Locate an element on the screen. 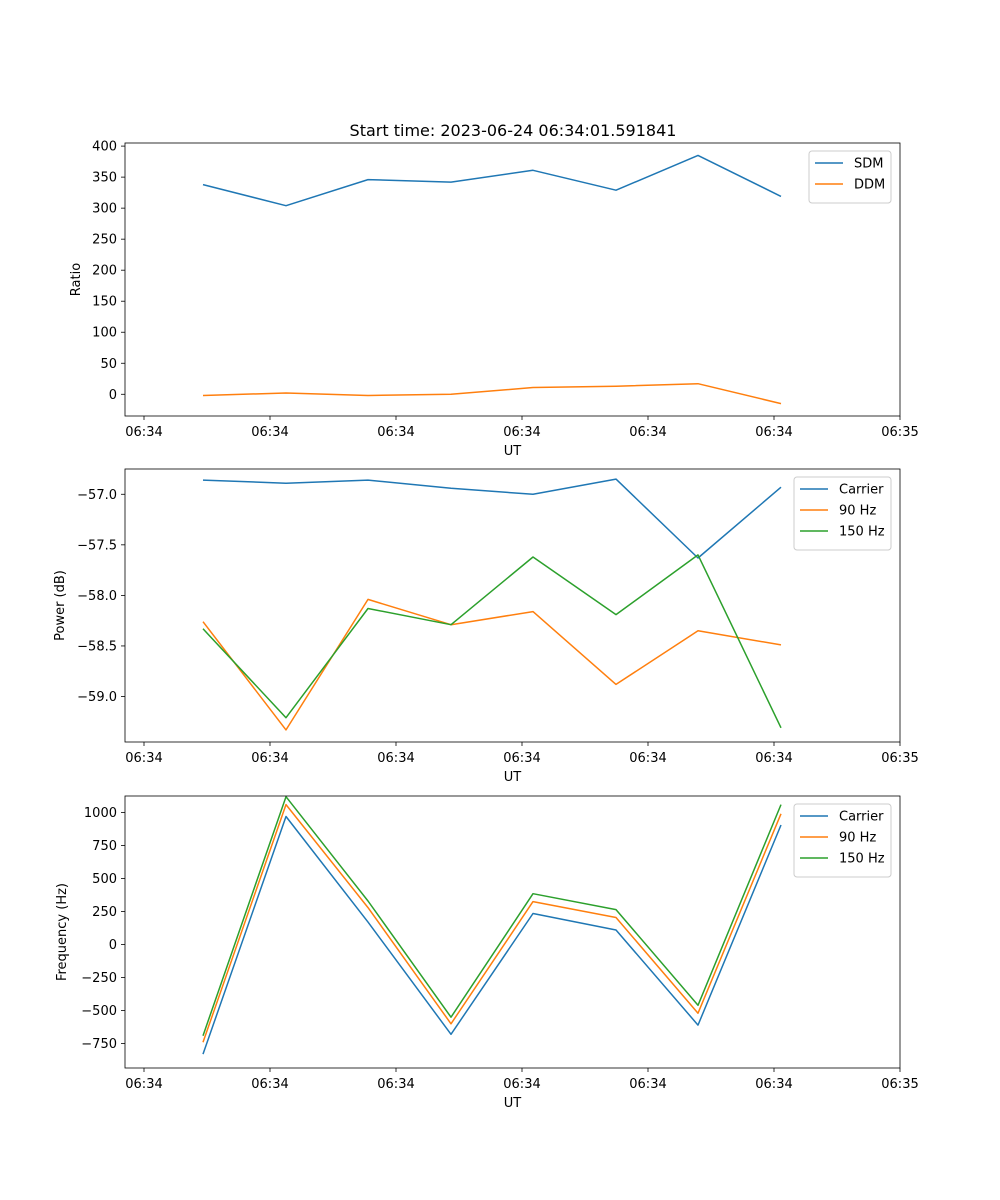 Image resolution: width=1000 pixels, height=1200 pixels. y-tick-label: −500 is located at coordinates (99, 1011).